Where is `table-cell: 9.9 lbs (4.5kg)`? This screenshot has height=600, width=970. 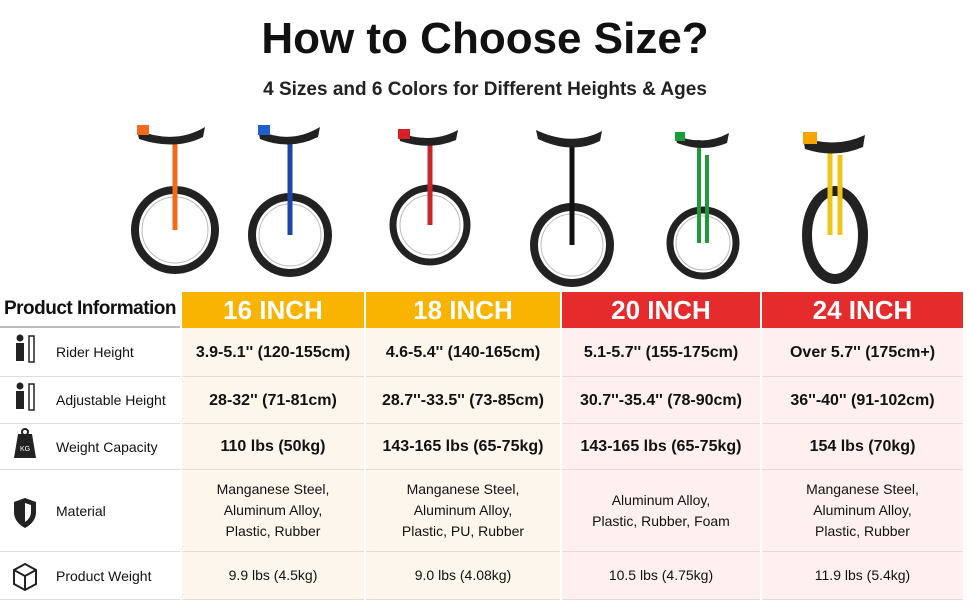
table-cell: 9.9 lbs (4.5kg) is located at coordinates (273, 576).